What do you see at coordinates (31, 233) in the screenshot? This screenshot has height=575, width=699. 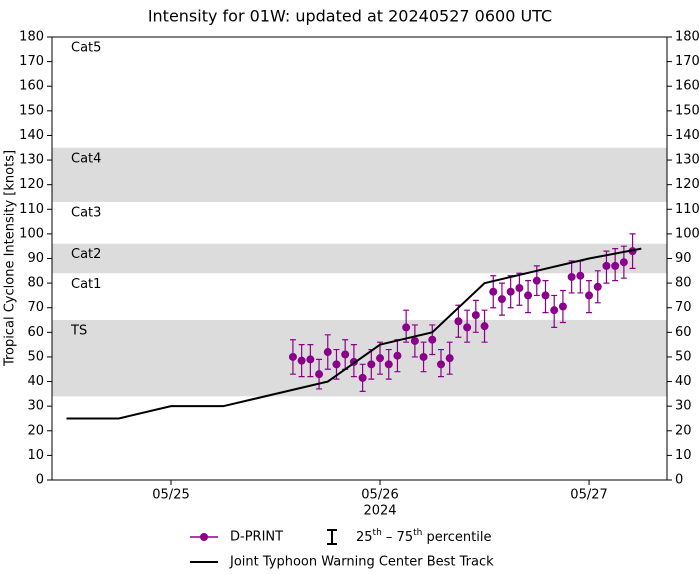 I see `y-tick-label: 100` at bounding box center [31, 233].